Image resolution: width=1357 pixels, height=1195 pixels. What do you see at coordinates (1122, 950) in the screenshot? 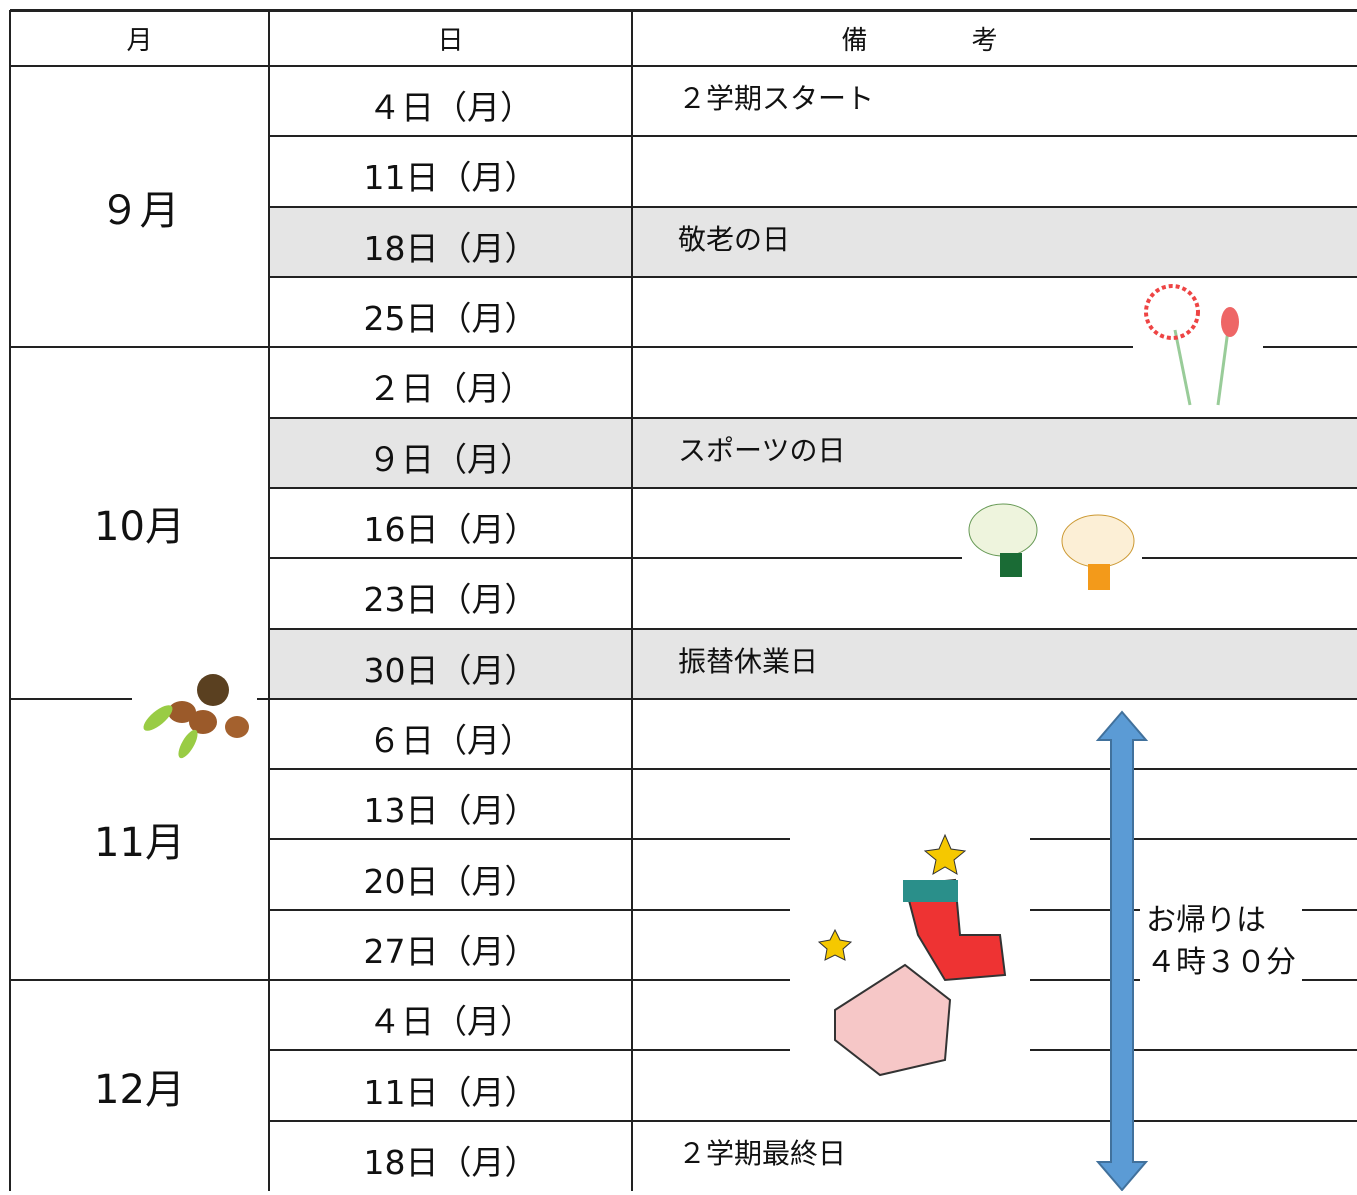
I see `arrow` at bounding box center [1122, 950].